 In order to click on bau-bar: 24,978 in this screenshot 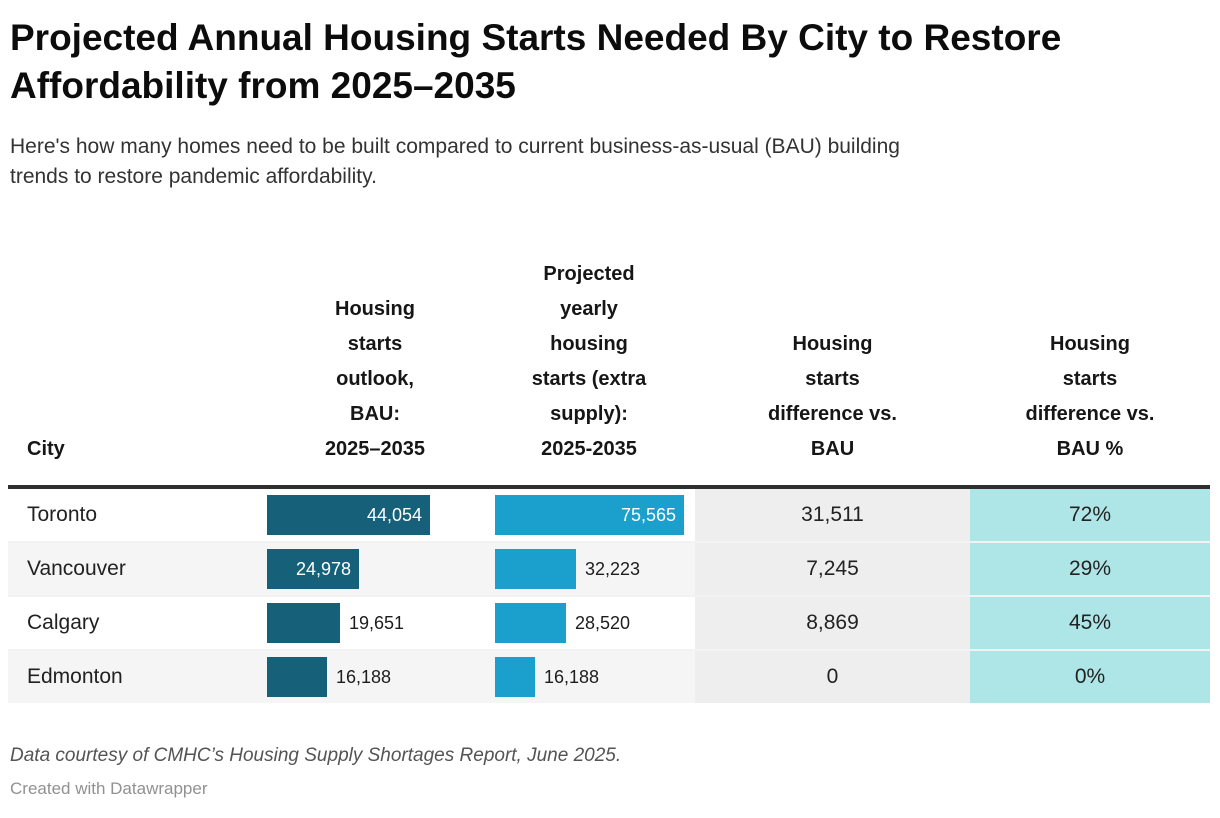, I will do `click(313, 569)`.